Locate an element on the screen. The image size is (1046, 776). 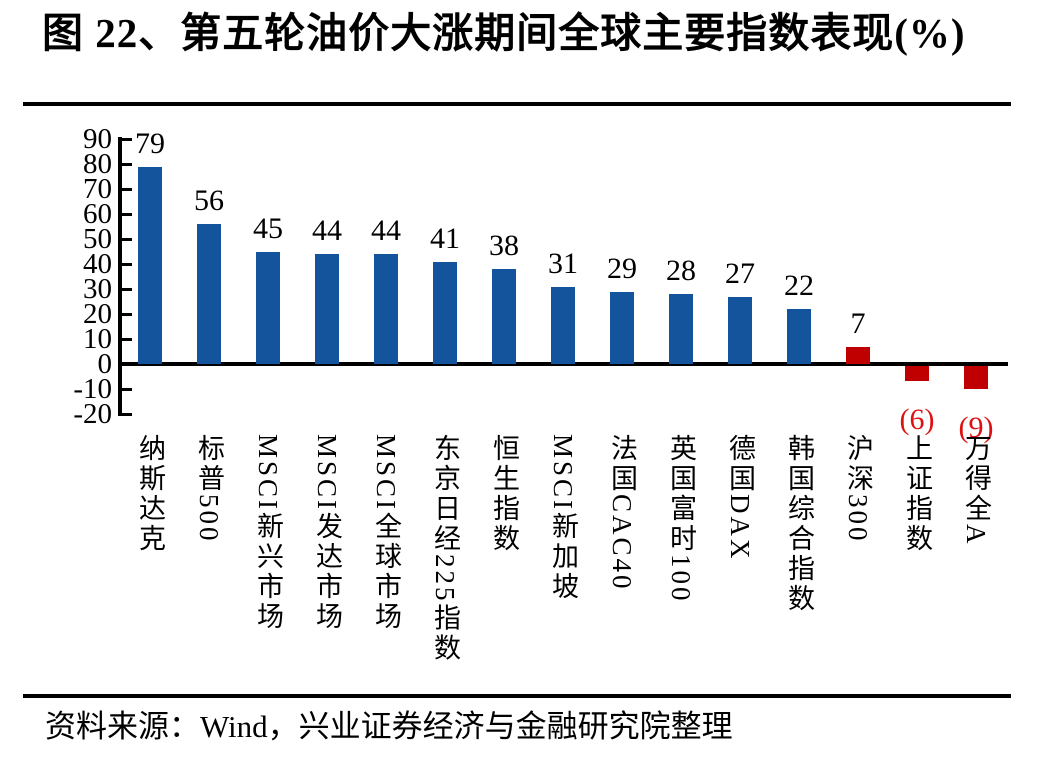
bar-value-label: 79 is located at coordinates (150, 143).